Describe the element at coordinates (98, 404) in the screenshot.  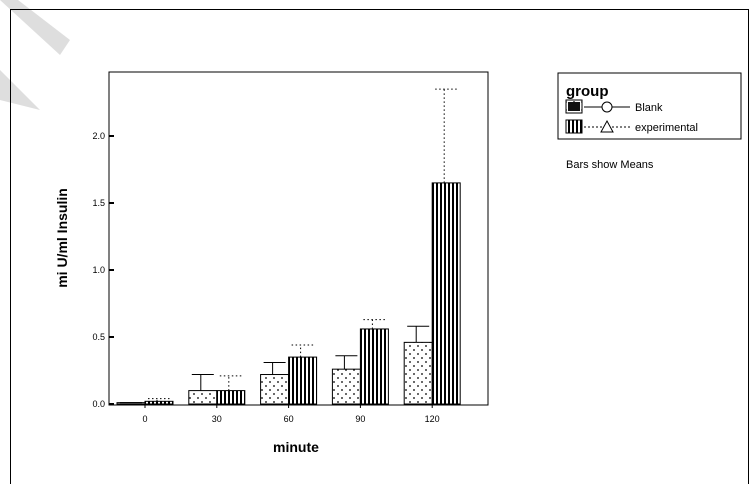
I see `y-tick-label: 0.0` at that location.